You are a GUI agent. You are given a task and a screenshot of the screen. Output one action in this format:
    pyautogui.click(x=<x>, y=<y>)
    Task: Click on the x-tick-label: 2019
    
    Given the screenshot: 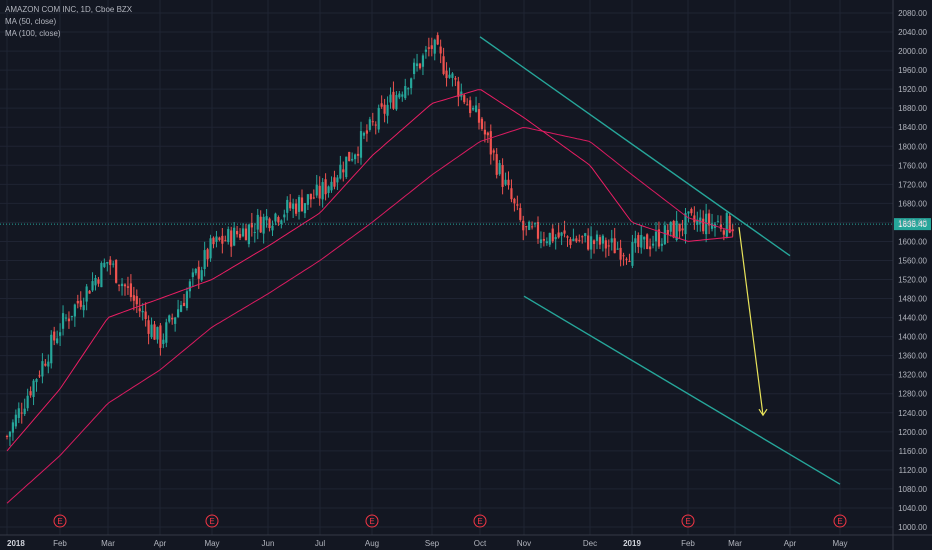 What is the action you would take?
    pyautogui.click(x=632, y=543)
    